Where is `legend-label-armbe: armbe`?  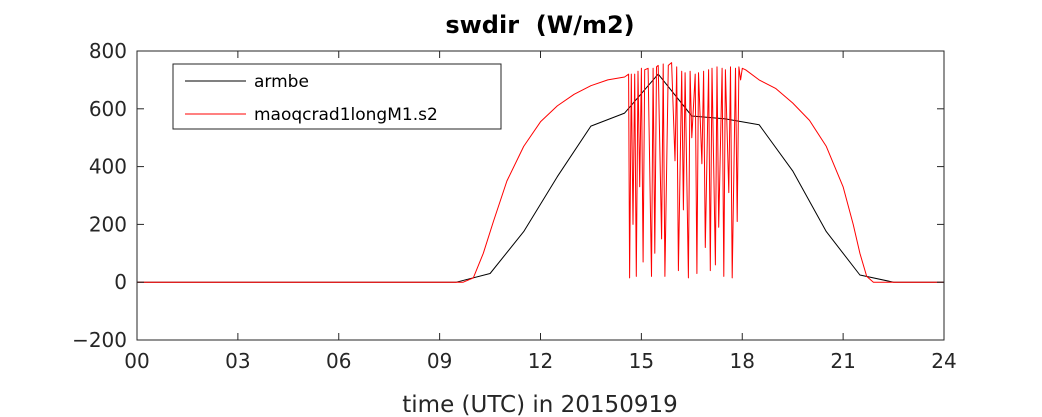 legend-label-armbe: armbe is located at coordinates (281, 82).